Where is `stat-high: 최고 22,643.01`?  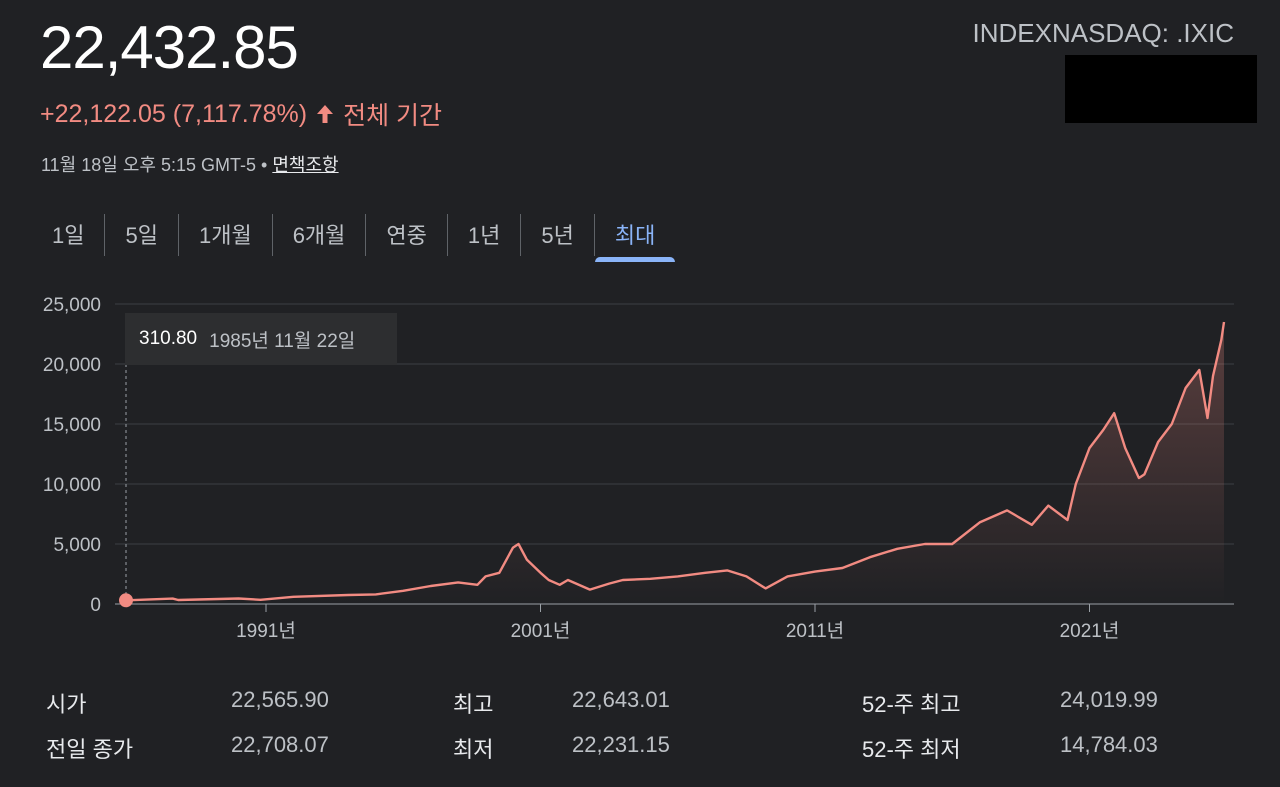
stat-high: 최고 22,643.01 is located at coordinates (561, 703).